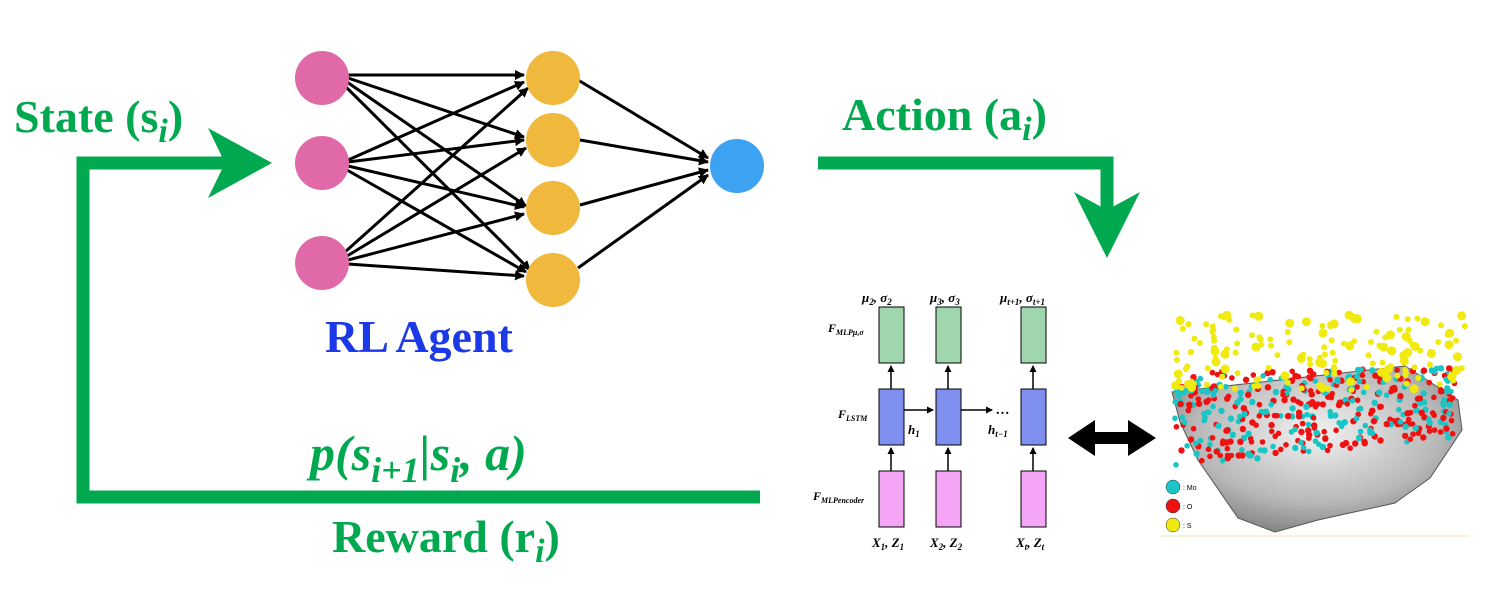  What do you see at coordinates (737, 166) in the screenshot?
I see `output-node` at bounding box center [737, 166].